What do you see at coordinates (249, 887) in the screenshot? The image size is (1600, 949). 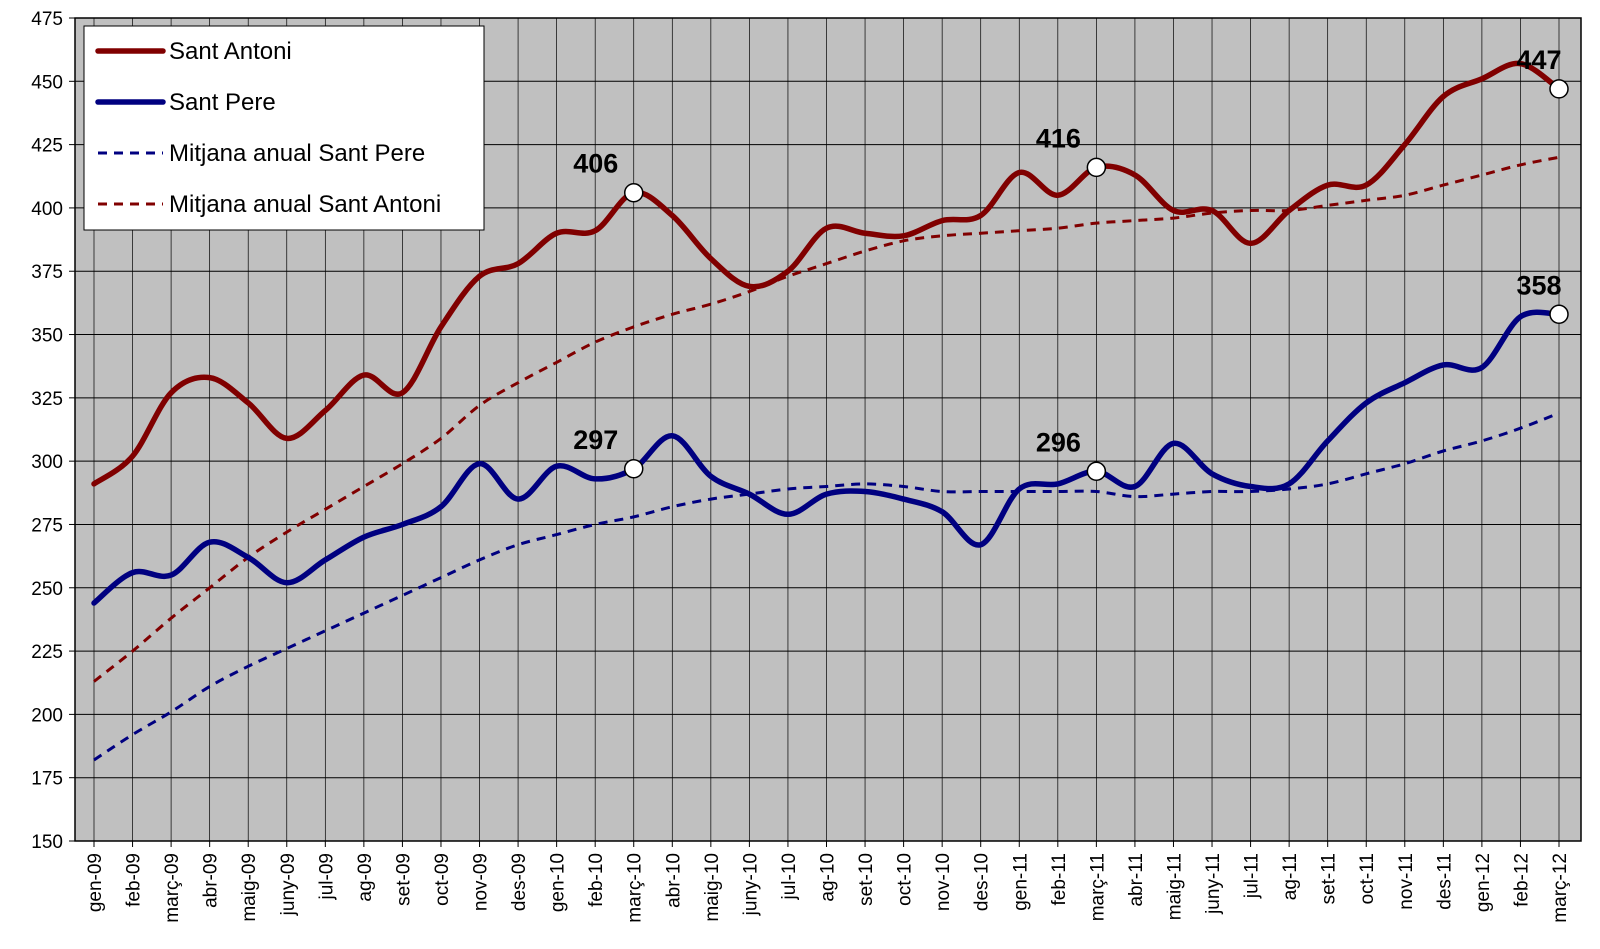 I see `x-tick-label: maig-09` at bounding box center [249, 887].